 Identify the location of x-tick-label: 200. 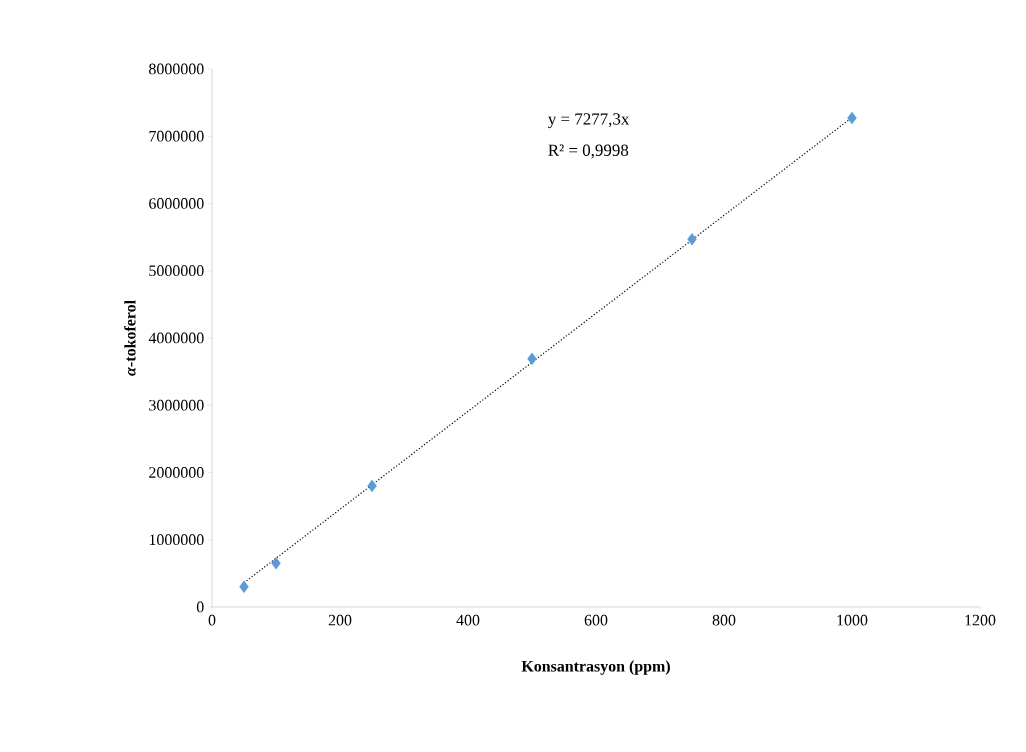
(340, 620).